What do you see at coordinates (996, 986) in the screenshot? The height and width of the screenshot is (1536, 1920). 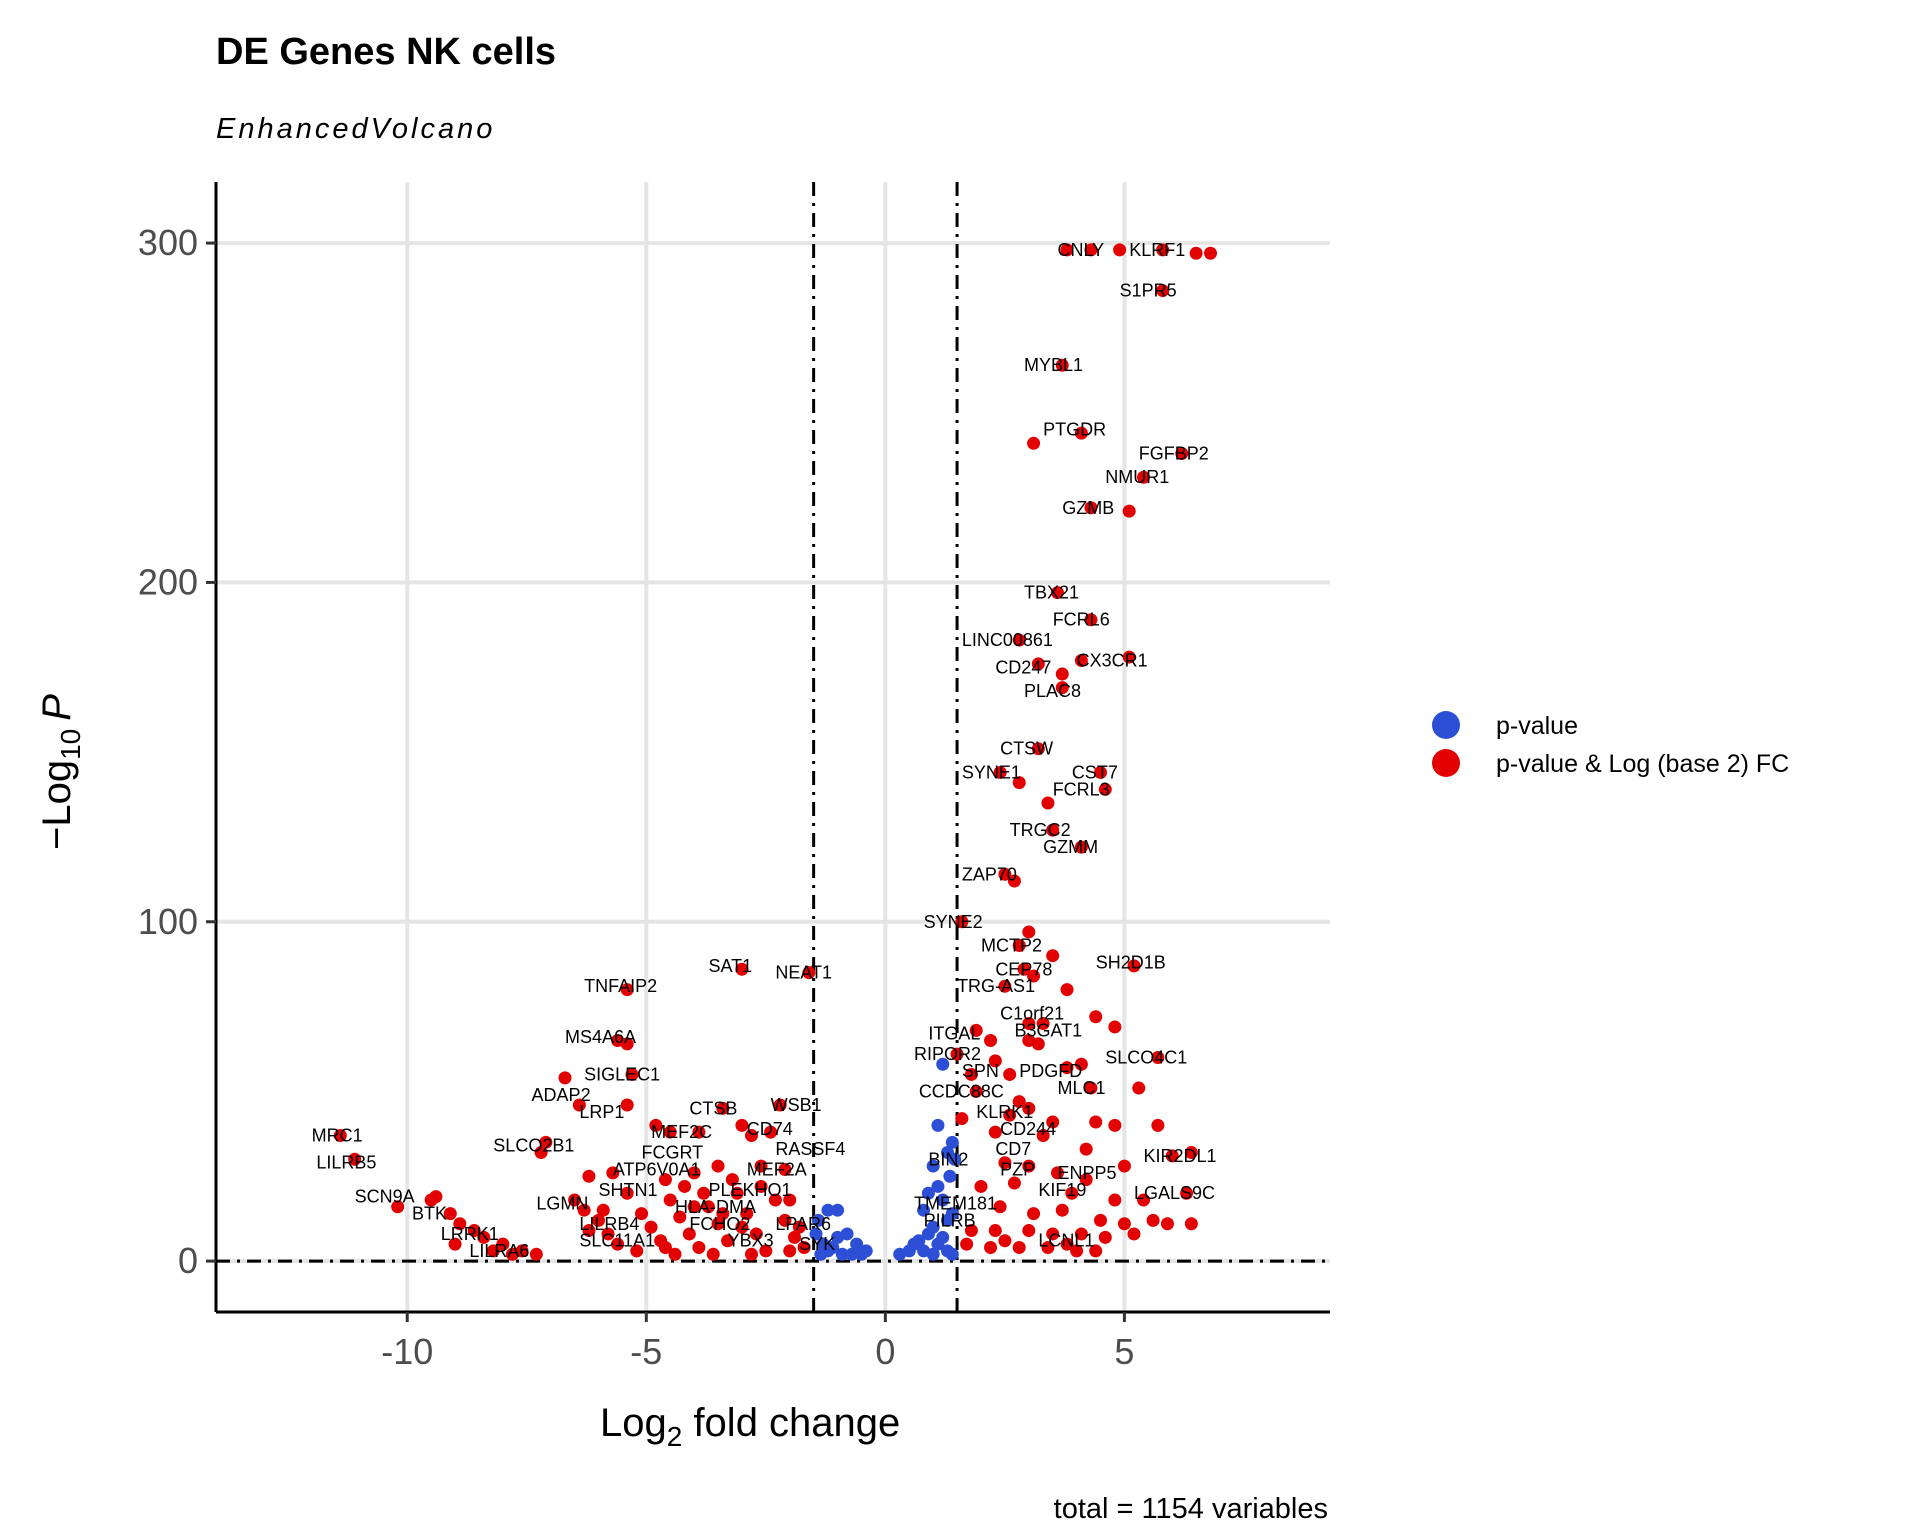 I see `gene-label-25: TRG-AS1` at bounding box center [996, 986].